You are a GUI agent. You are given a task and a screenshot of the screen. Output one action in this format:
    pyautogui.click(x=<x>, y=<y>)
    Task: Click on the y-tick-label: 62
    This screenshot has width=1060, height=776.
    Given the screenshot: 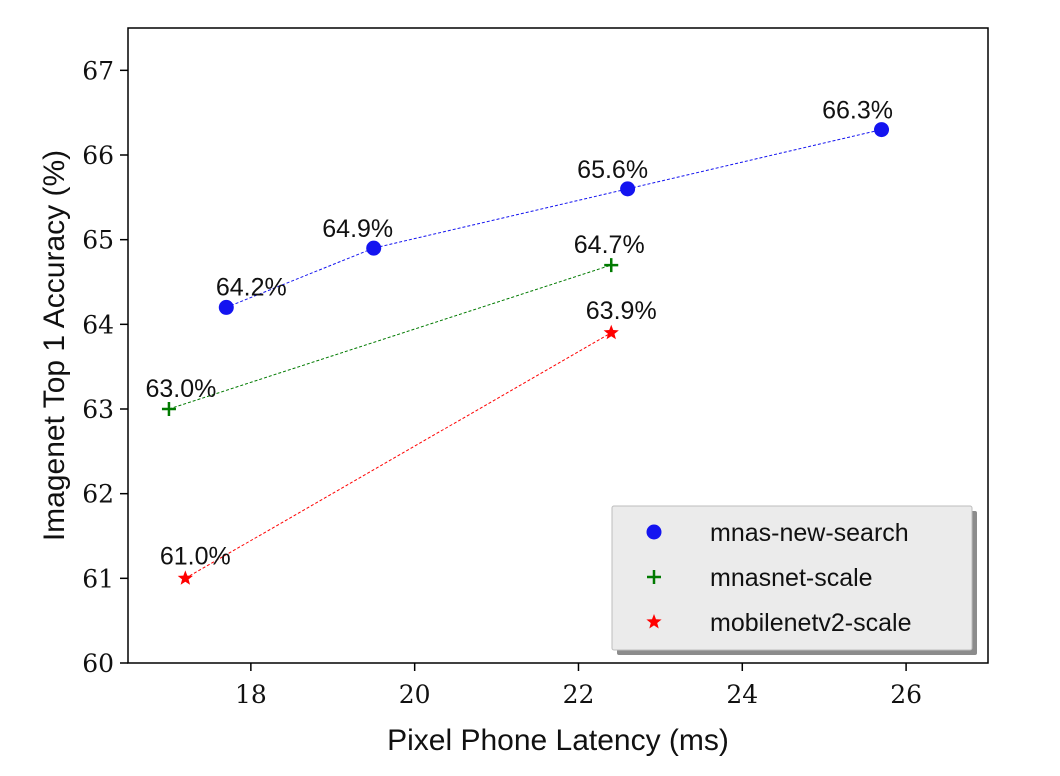 What is the action you would take?
    pyautogui.click(x=98, y=494)
    